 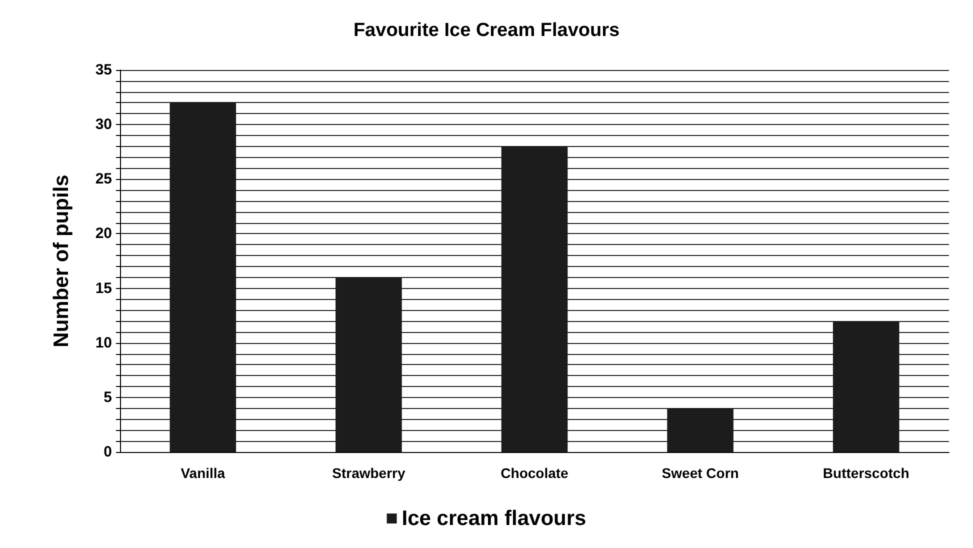 What do you see at coordinates (103, 343) in the screenshot?
I see `y-tick-label: 10` at bounding box center [103, 343].